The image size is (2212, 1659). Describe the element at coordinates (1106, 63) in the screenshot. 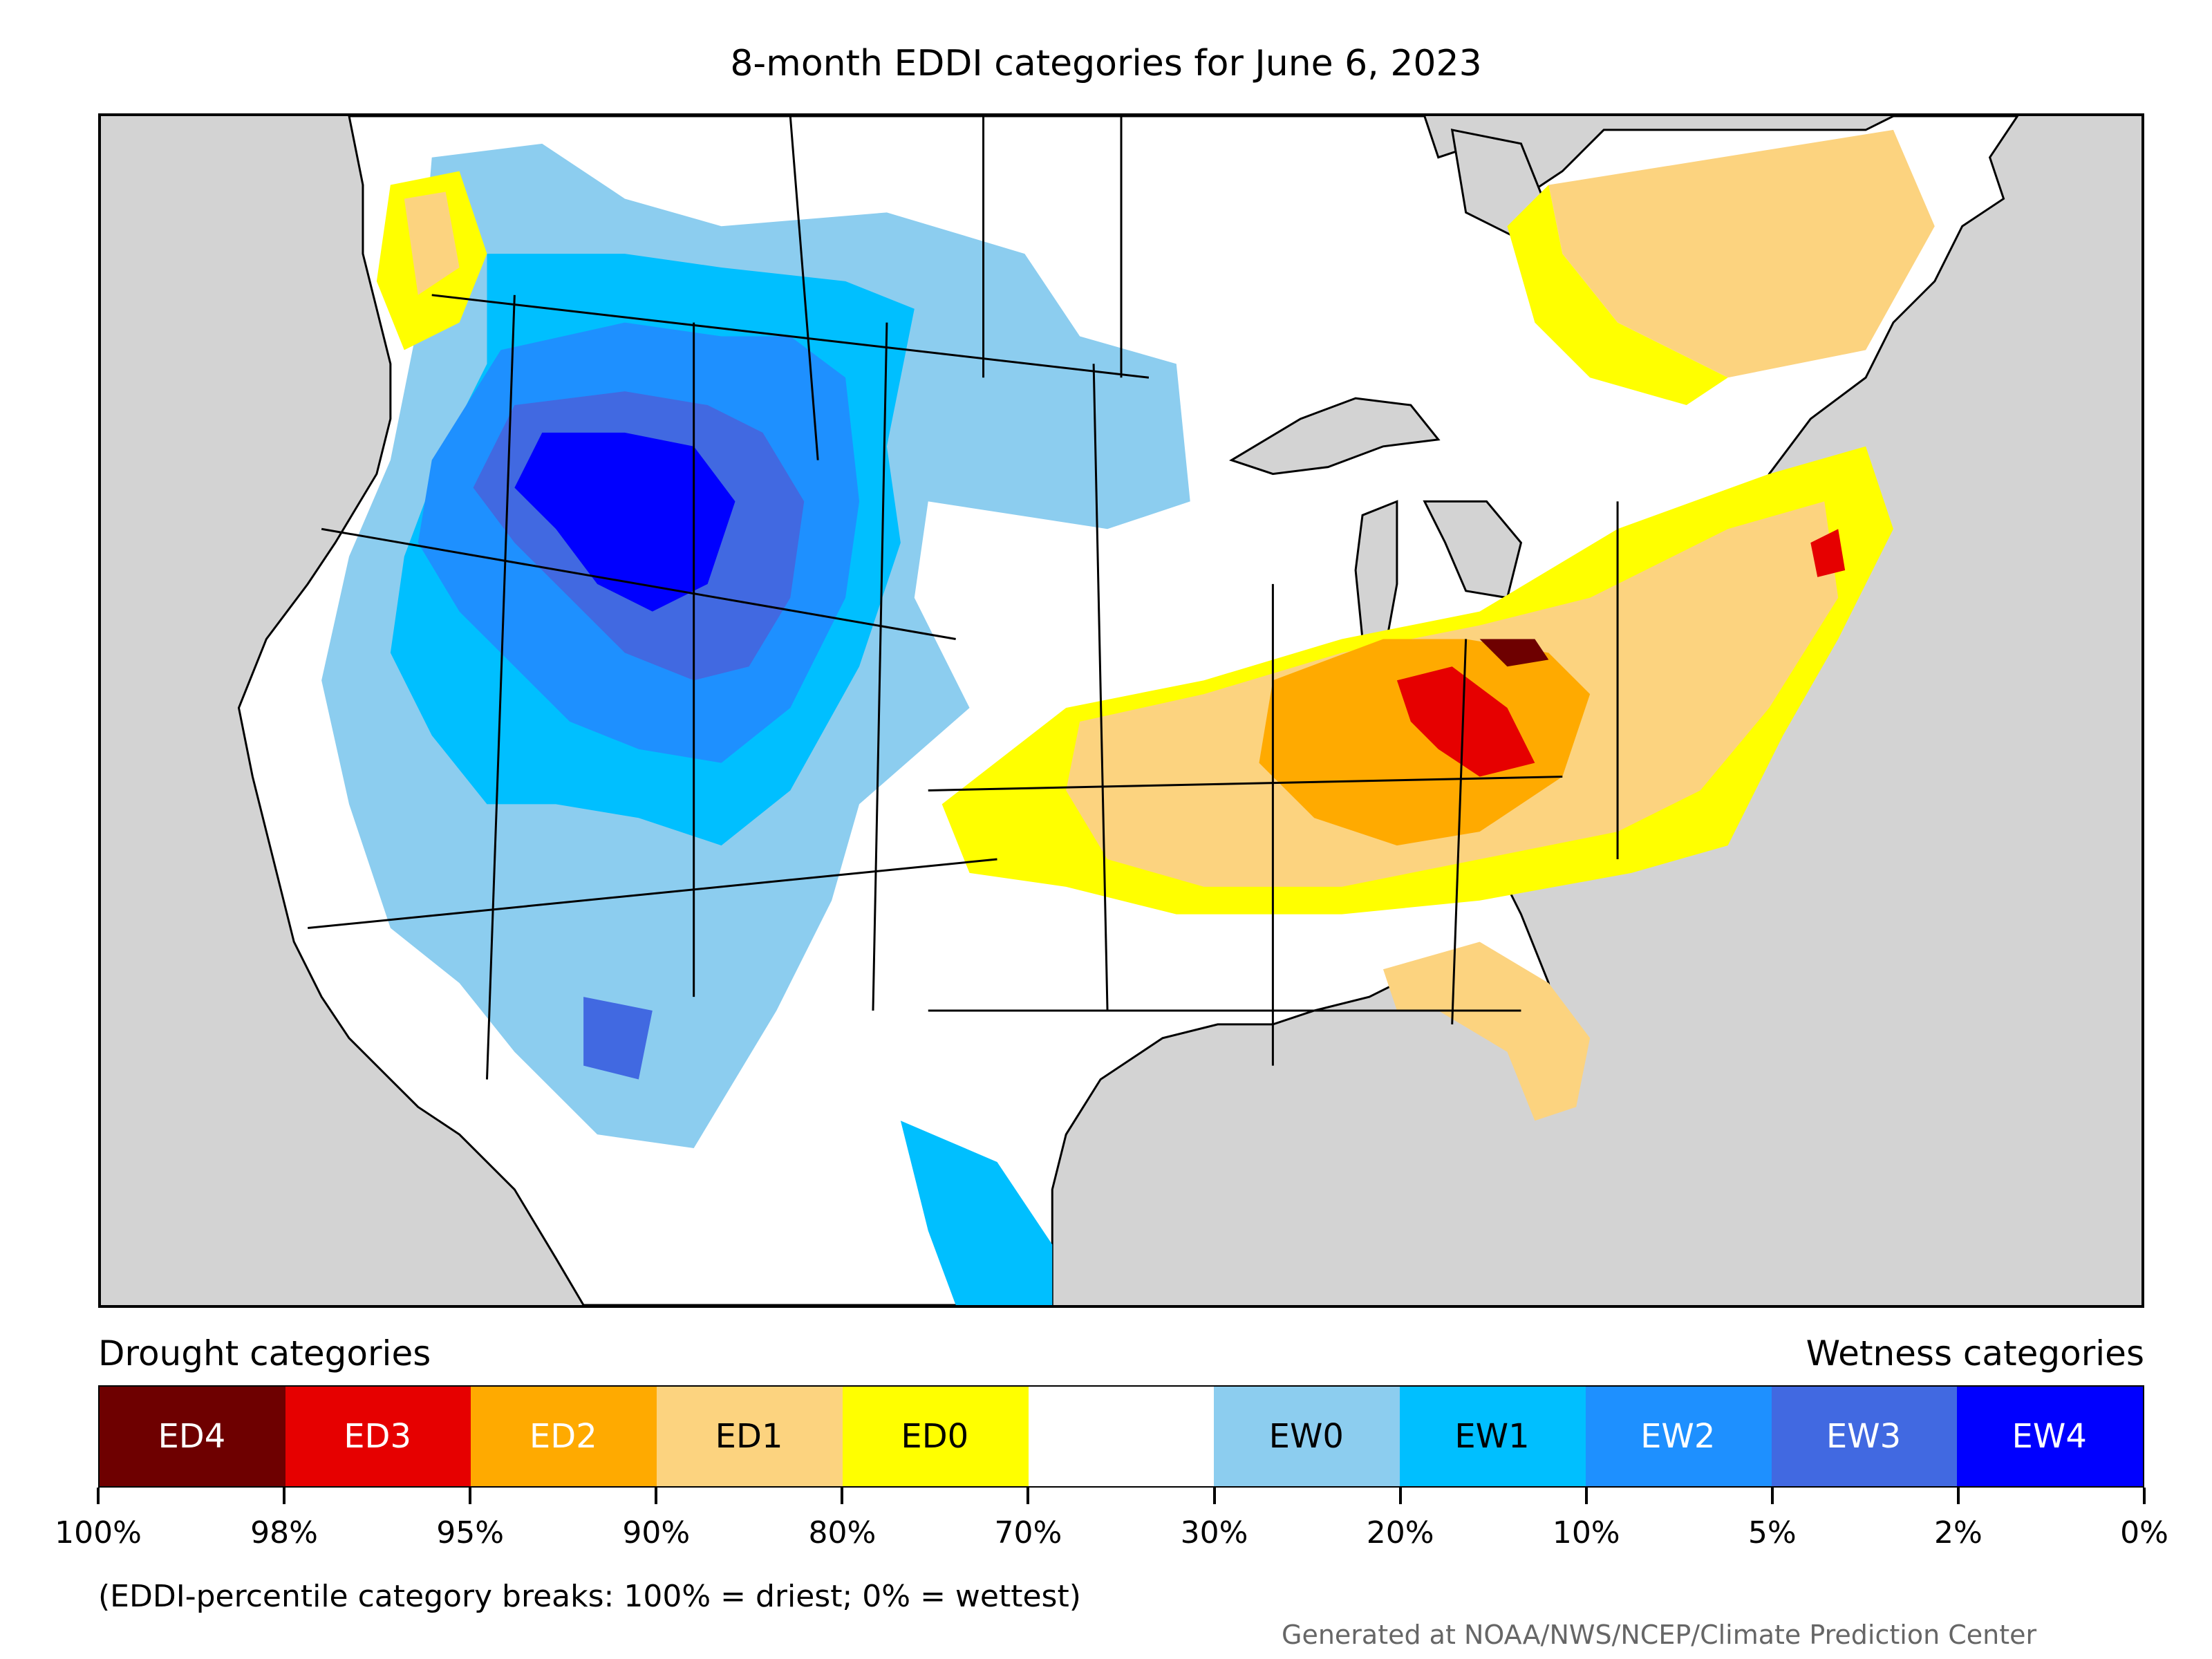

I see `map-title: 8-month EDDI categories for June 6, 2023` at that location.